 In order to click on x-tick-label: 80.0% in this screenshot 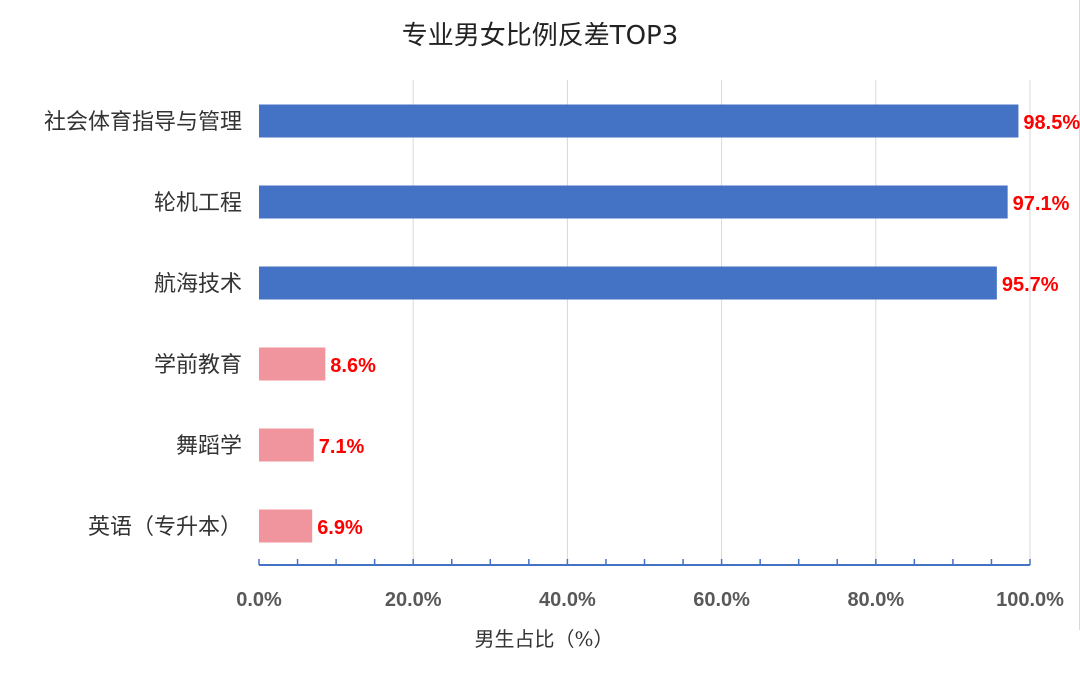, I will do `click(875, 600)`.